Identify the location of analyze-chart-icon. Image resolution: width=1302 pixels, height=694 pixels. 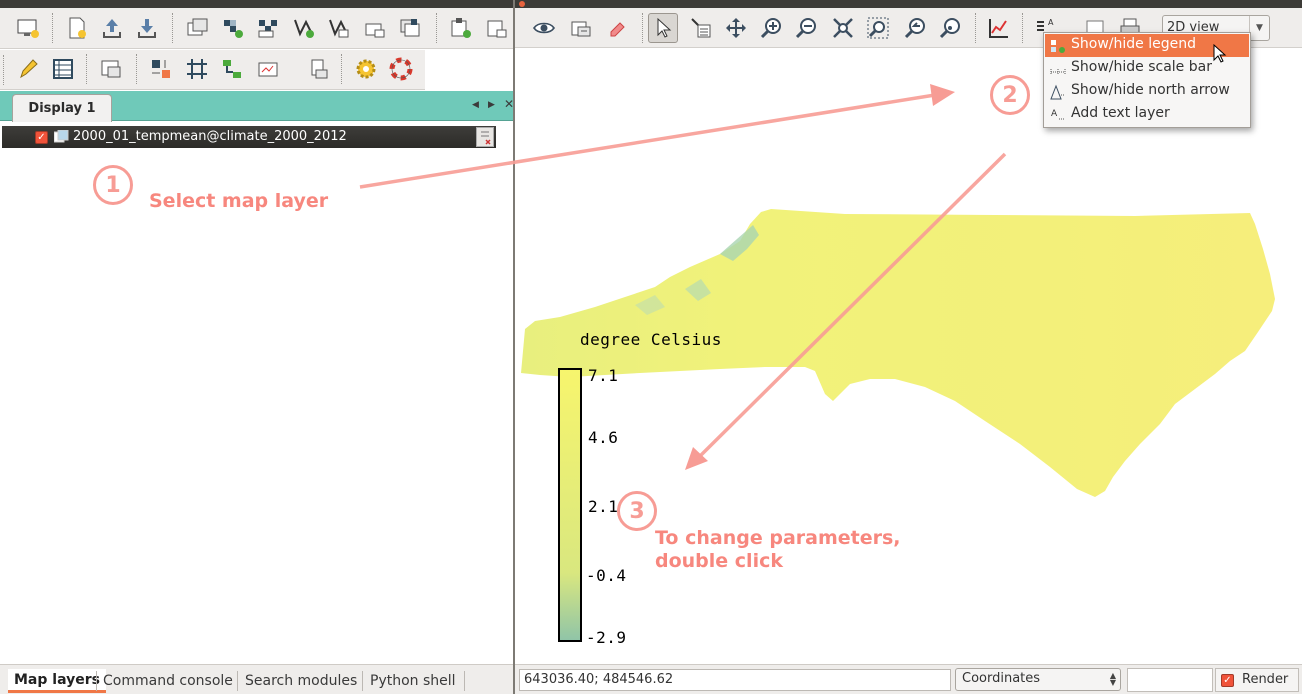
(998, 28).